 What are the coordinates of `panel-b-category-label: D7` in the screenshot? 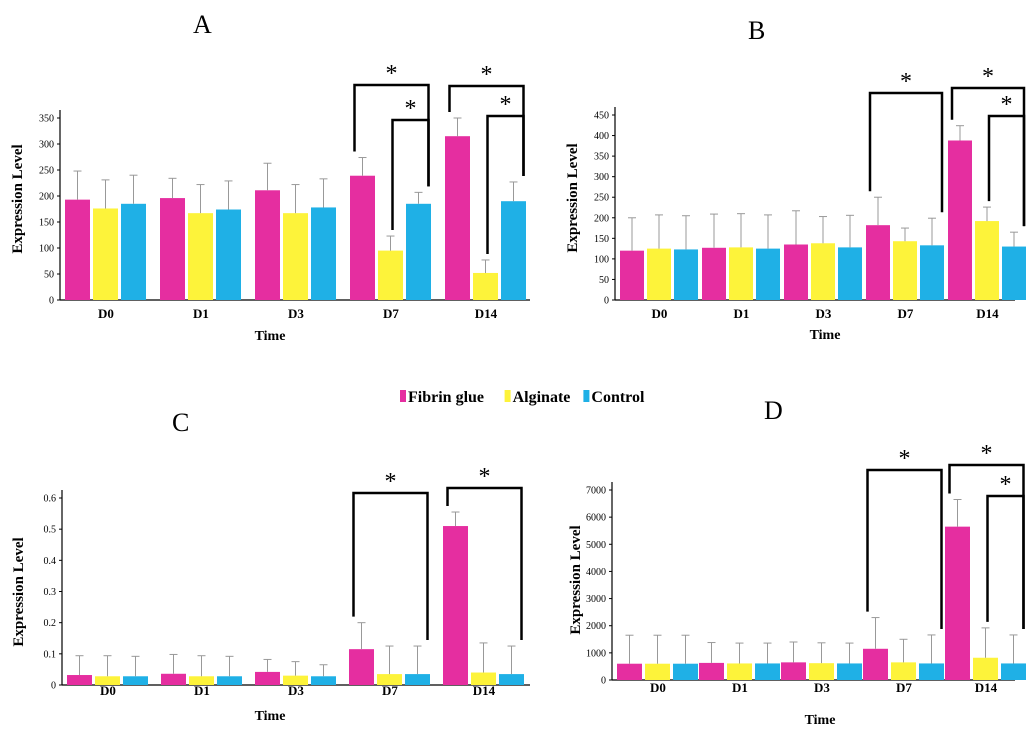 It's located at (906, 313).